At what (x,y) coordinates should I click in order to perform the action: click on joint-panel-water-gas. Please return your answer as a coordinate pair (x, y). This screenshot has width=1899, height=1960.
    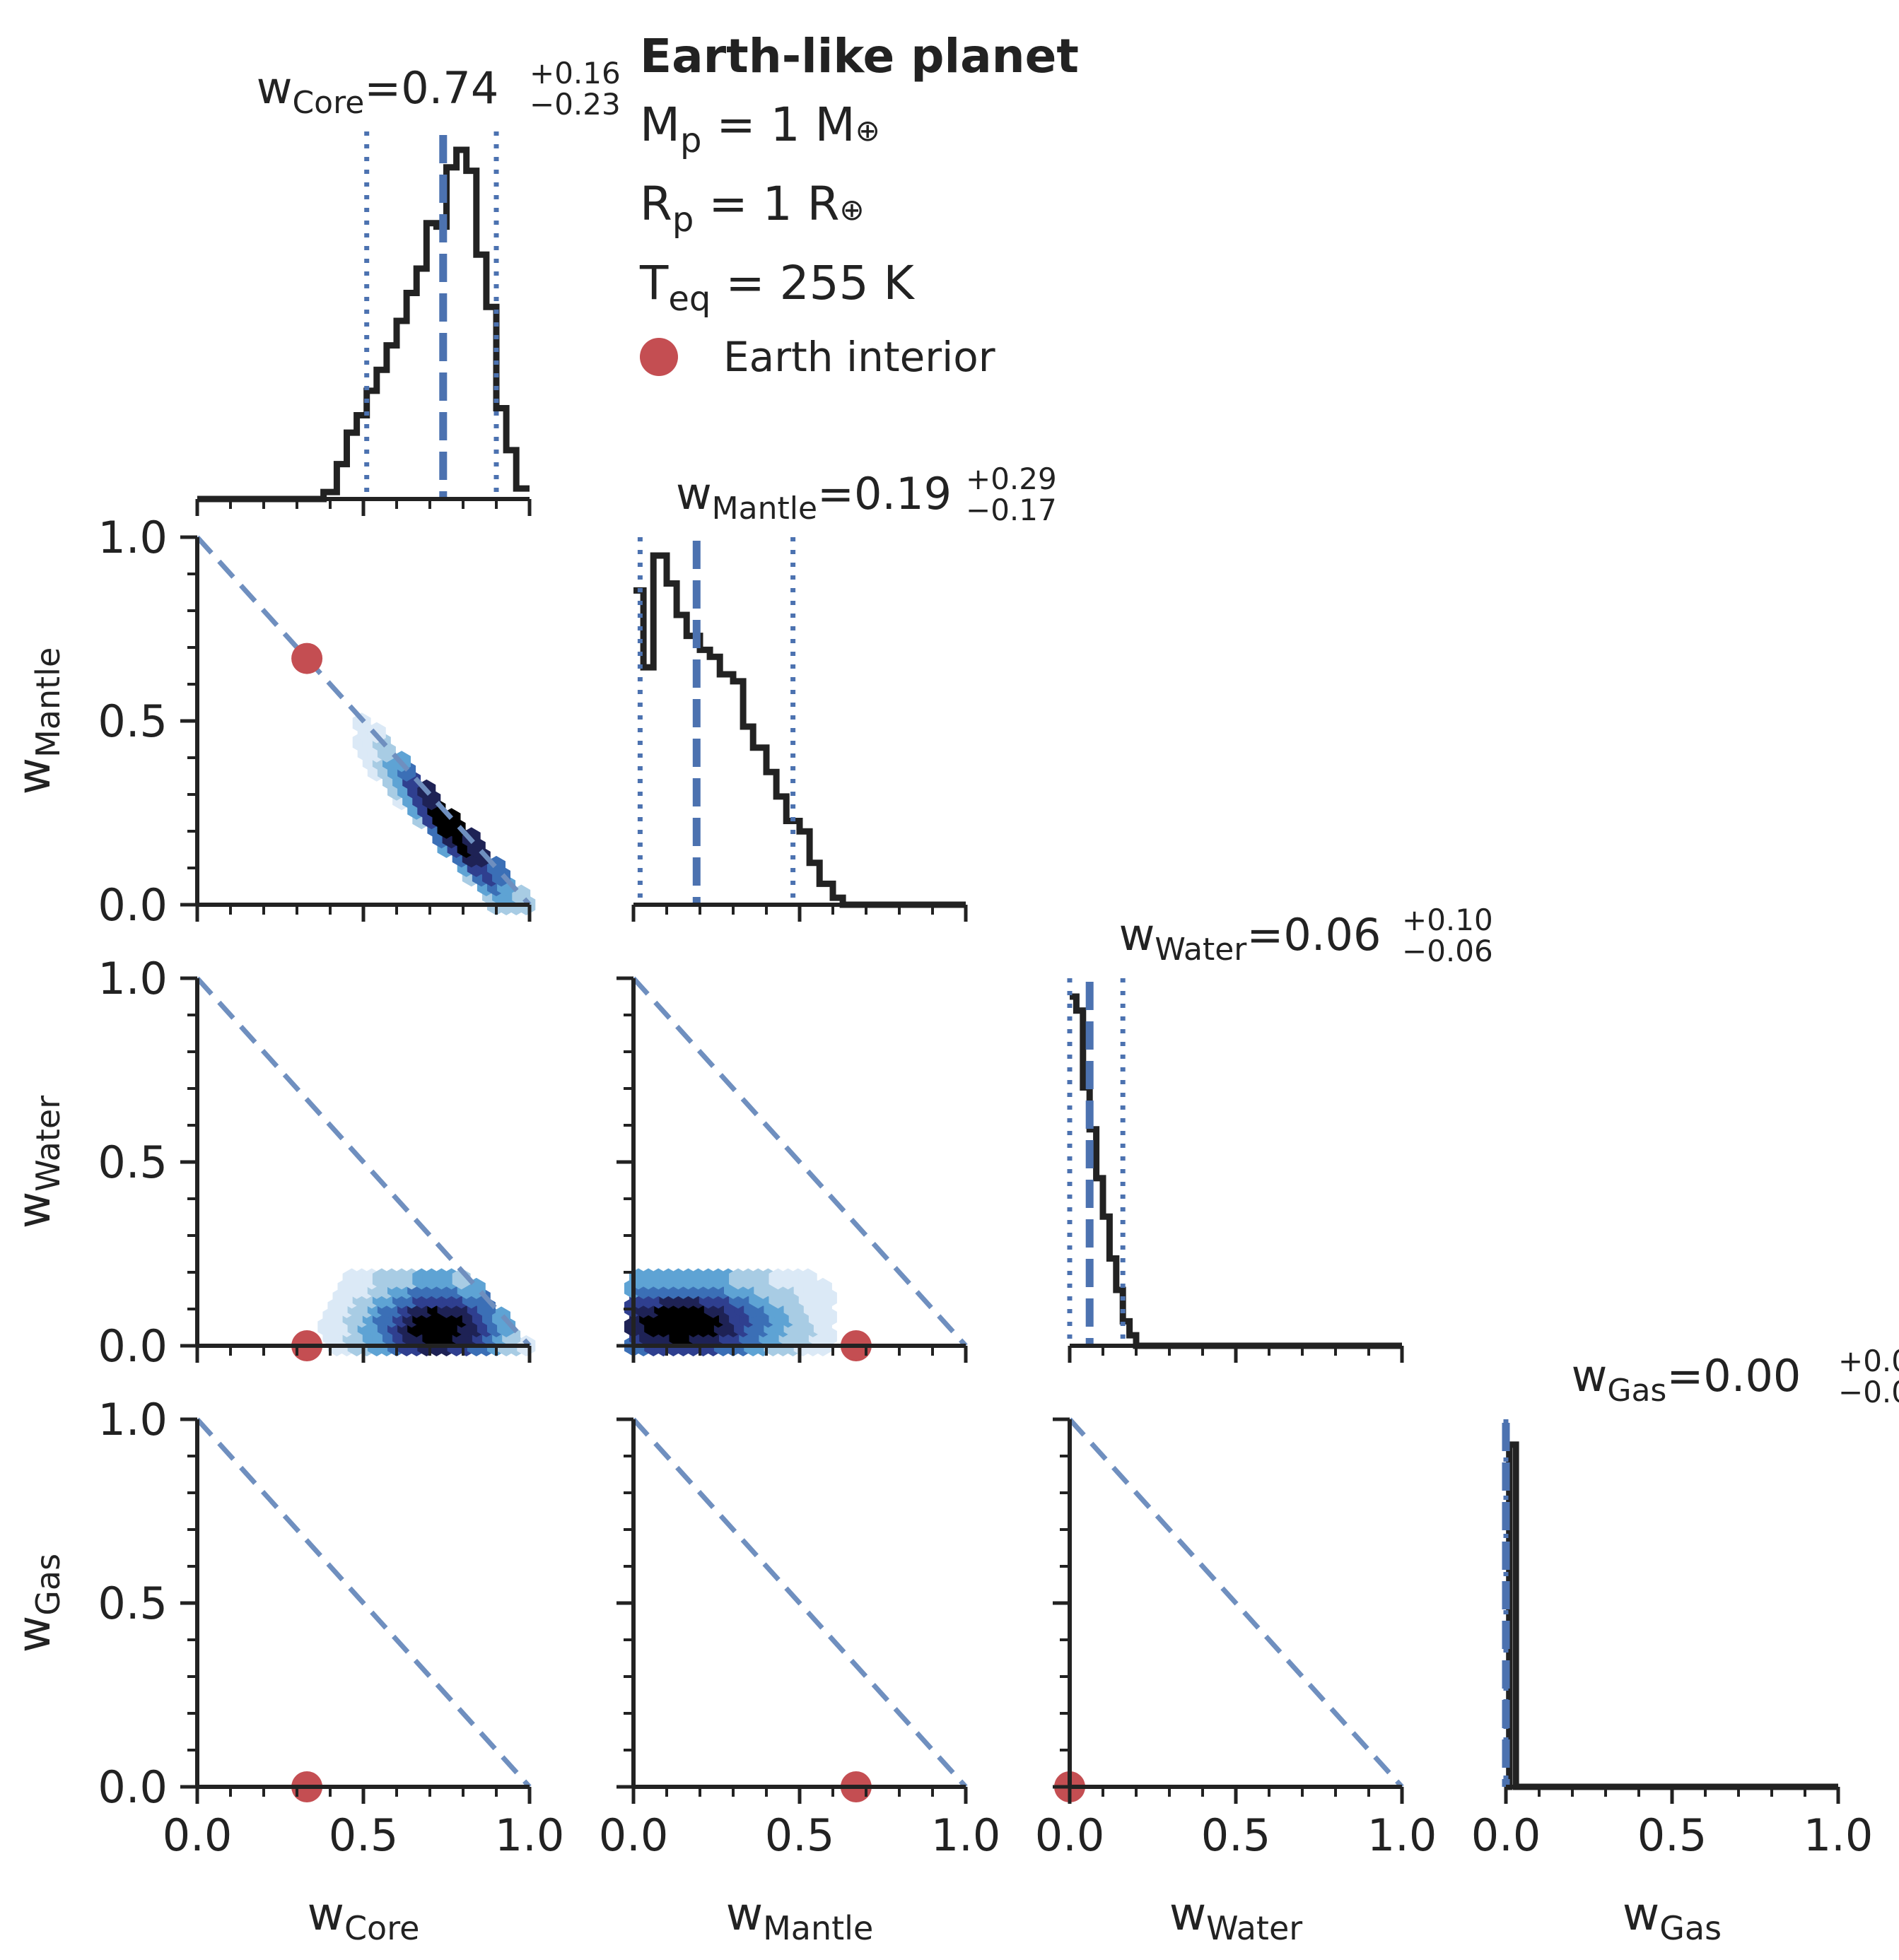
    Looking at the image, I should click on (1229, 1609).